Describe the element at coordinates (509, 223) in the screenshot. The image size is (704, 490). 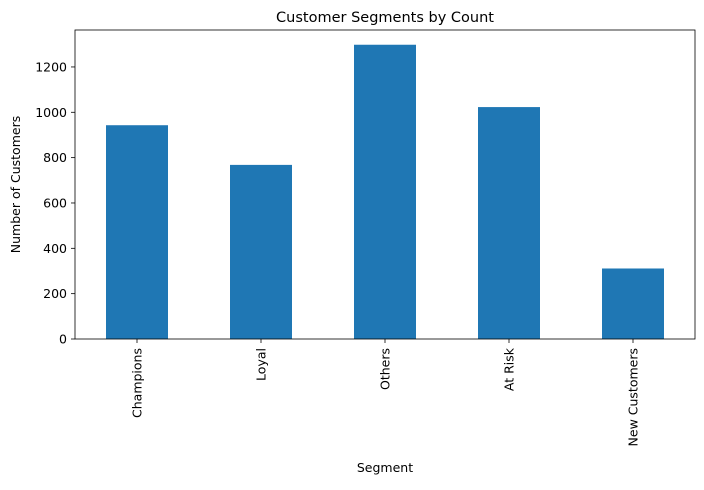
I see `bar-at-risk` at that location.